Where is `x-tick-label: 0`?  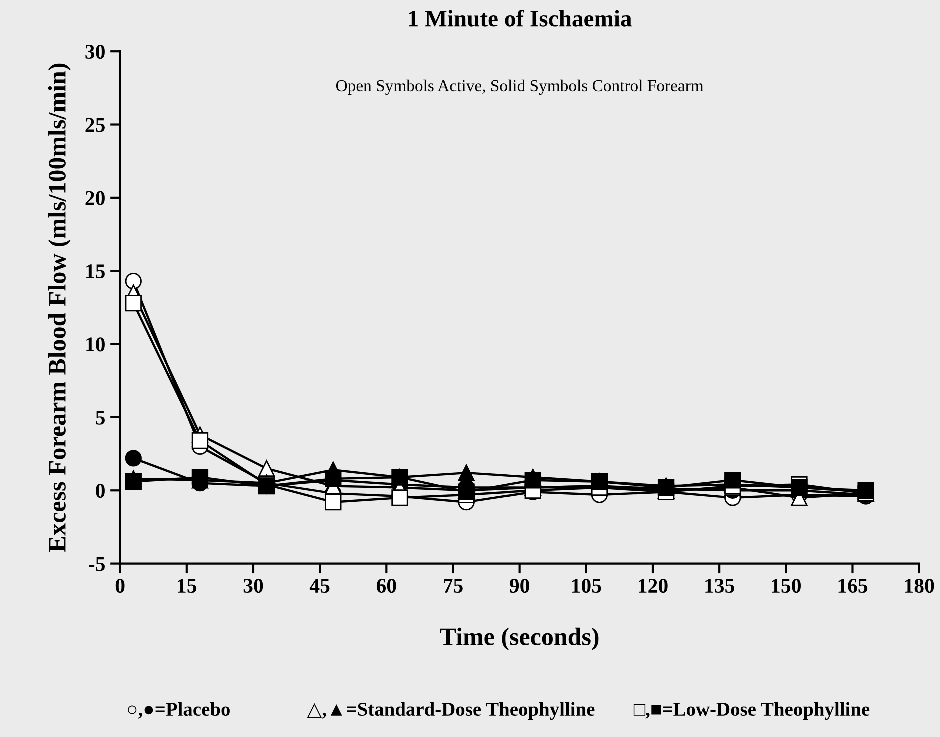
x-tick-label: 0 is located at coordinates (120, 586).